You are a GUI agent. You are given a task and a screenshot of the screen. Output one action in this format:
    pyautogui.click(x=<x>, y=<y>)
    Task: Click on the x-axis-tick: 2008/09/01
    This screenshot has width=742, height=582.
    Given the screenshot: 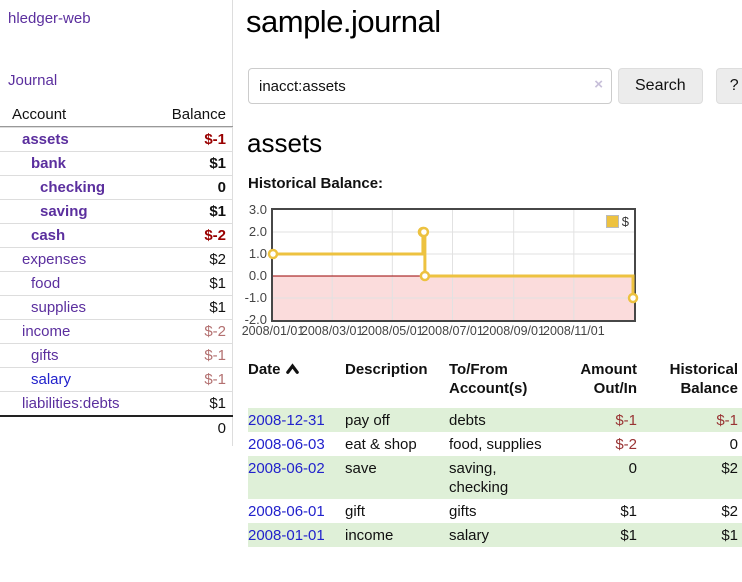 What is the action you would take?
    pyautogui.click(x=513, y=331)
    